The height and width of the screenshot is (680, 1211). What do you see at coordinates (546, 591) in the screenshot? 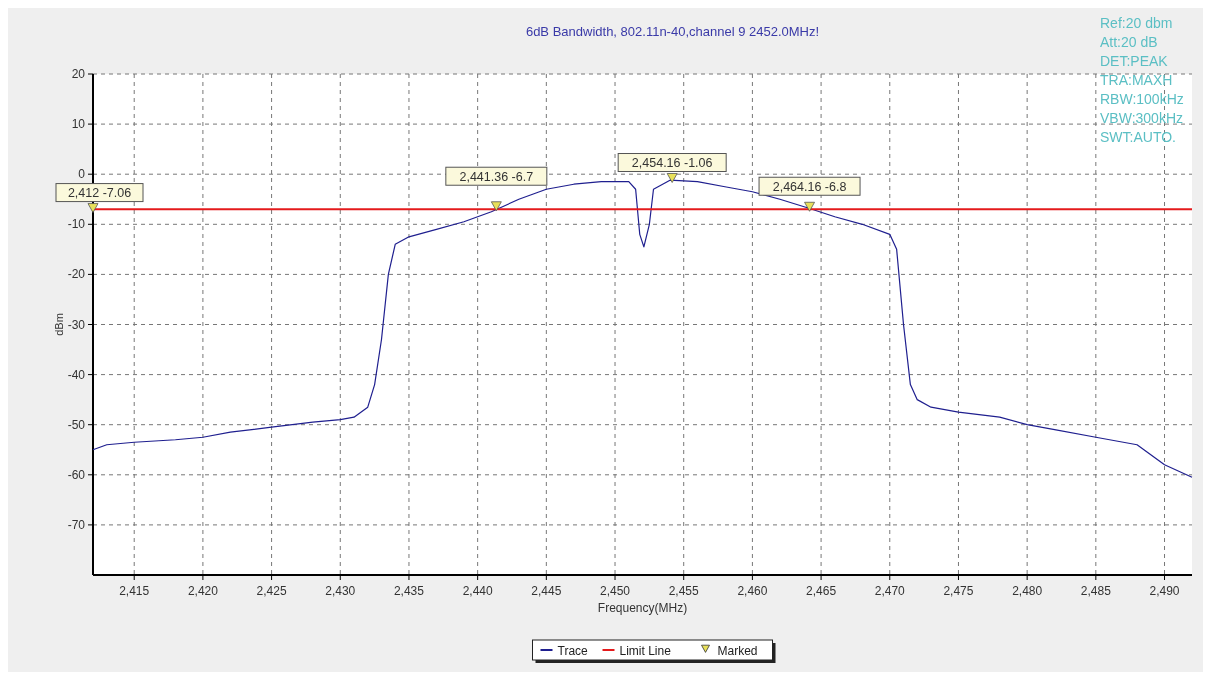
I see `x-tick-label: 2,445` at bounding box center [546, 591].